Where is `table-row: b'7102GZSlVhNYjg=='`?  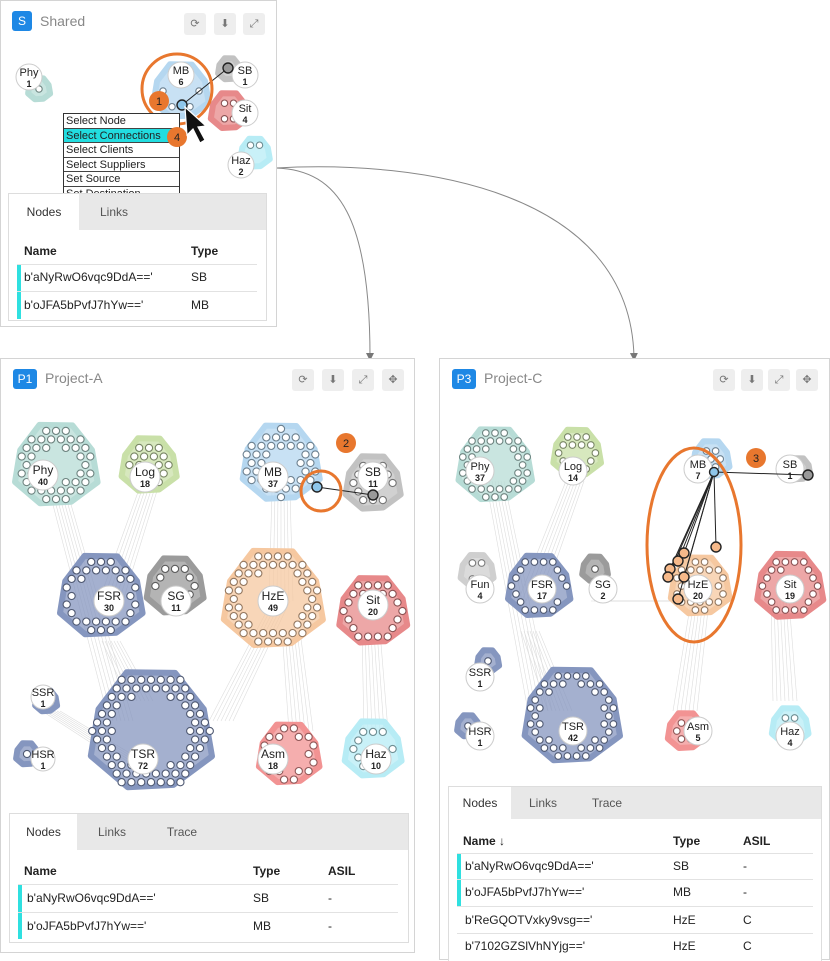
table-row: b'7102GZSlVhNYjg==' is located at coordinates (525, 946).